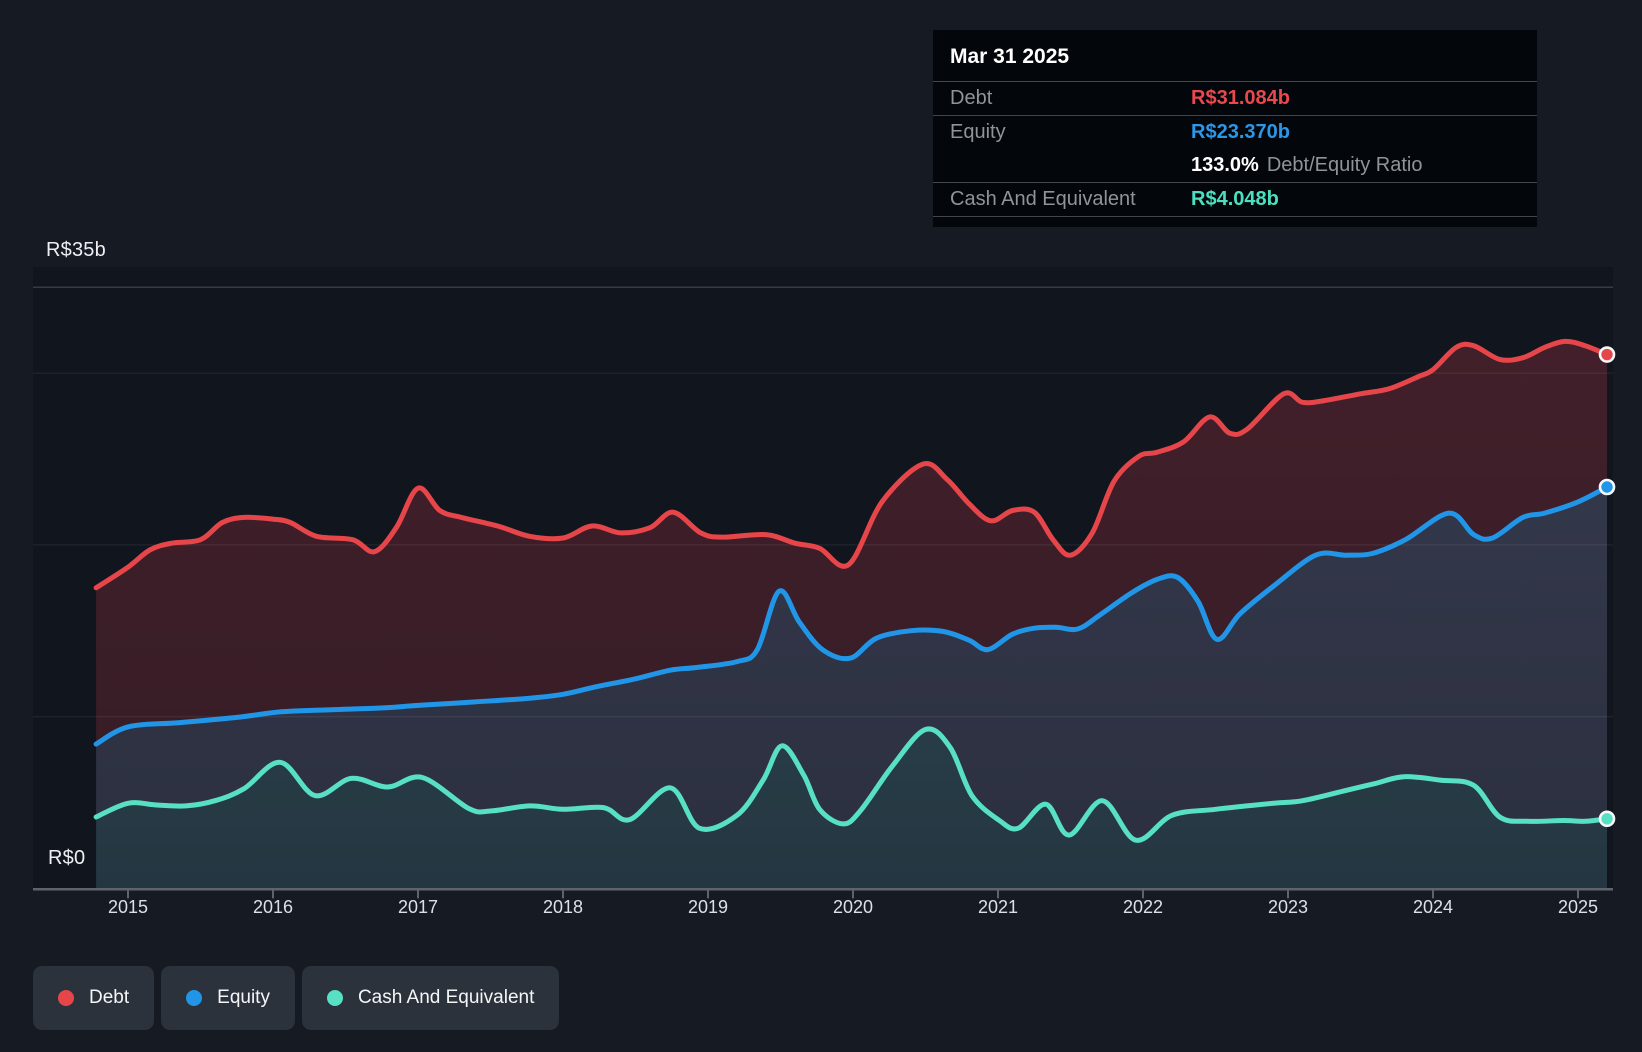  What do you see at coordinates (418, 907) in the screenshot?
I see `x-axis-year-label: 2017` at bounding box center [418, 907].